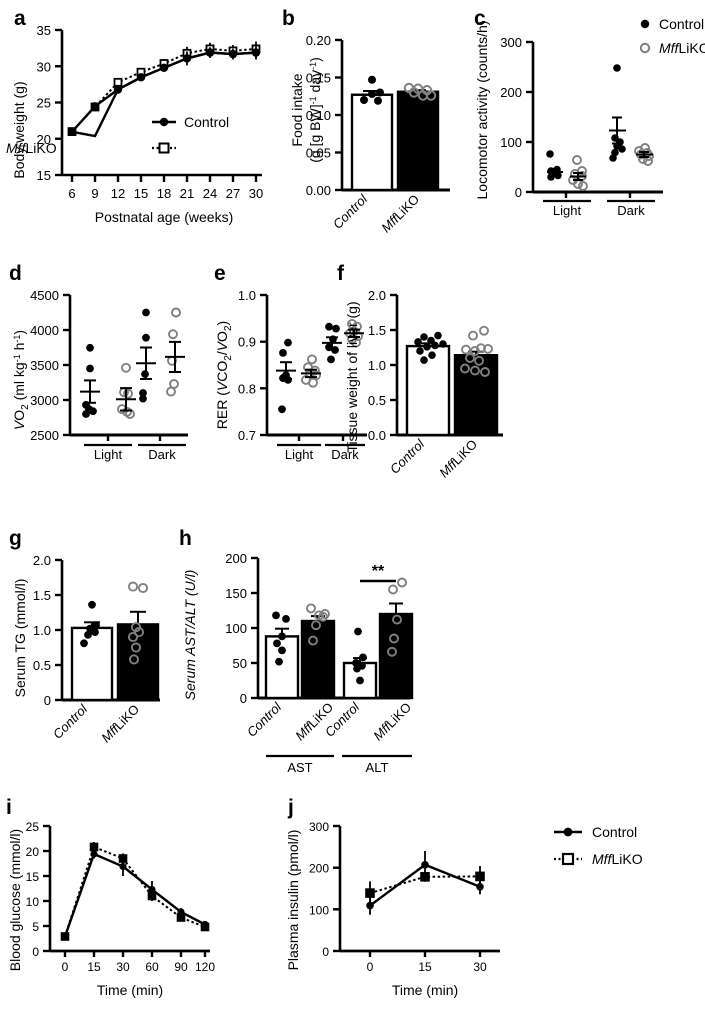 This screenshot has height=1016, width=705. I want to click on panel-g: g Serum TG (mmol/l) 0 0.5 1.0 1.5 2.0, so click(87, 657).